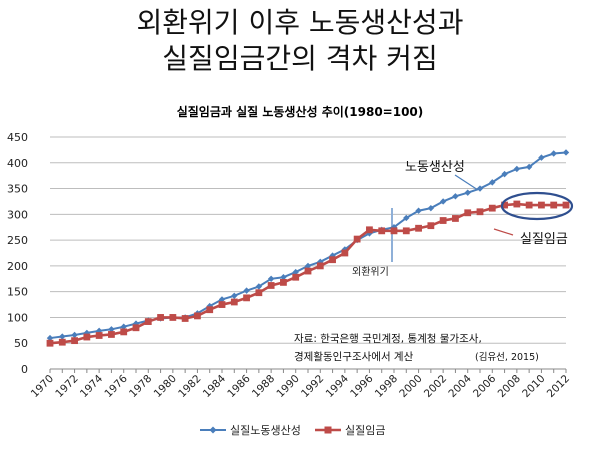  Describe the element at coordinates (17, 189) in the screenshot. I see `y-tick-label: 350` at that location.